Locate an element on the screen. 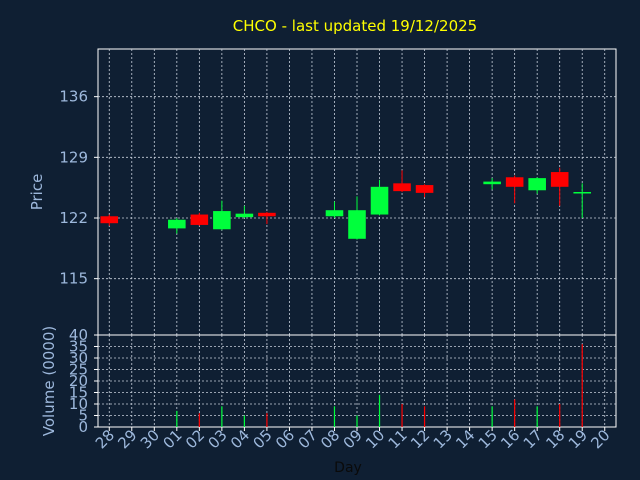  volume-y-tick-label: 30 is located at coordinates (78, 358).